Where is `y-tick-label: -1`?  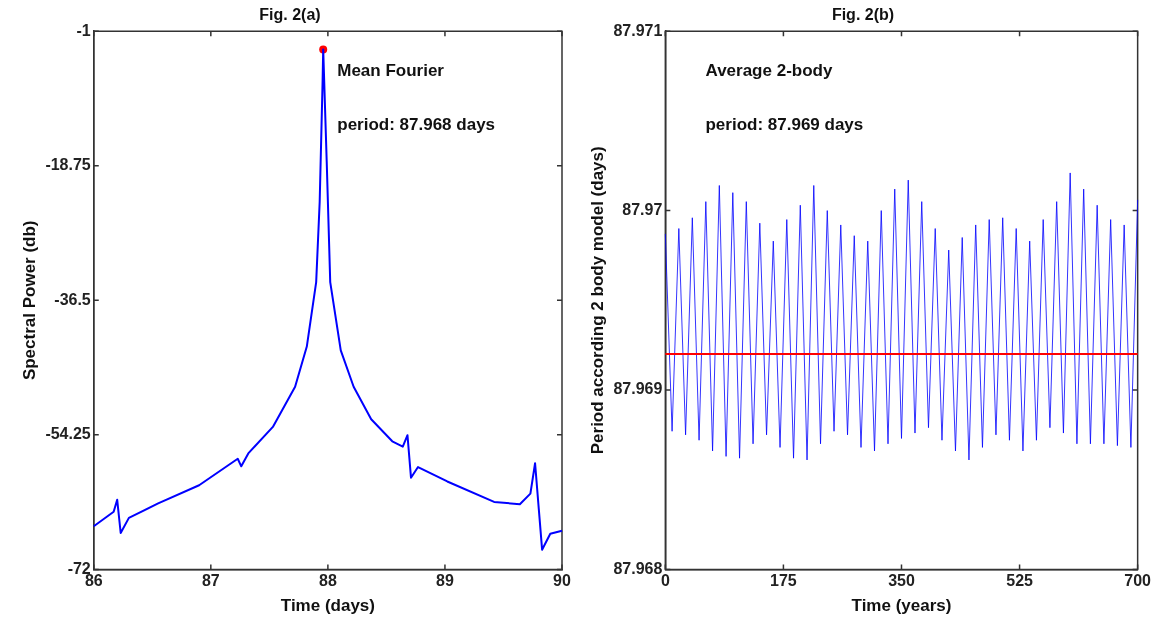
y-tick-label: -1 is located at coordinates (83, 30).